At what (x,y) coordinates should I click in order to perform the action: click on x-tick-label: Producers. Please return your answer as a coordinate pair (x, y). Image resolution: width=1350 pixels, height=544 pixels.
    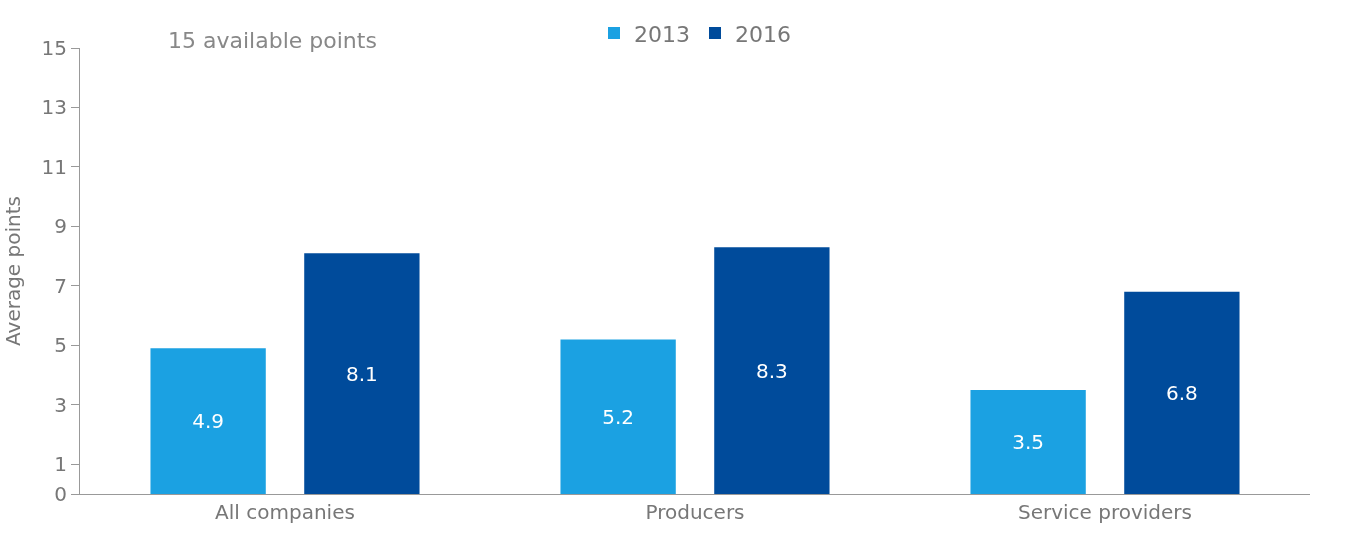
    Looking at the image, I should click on (695, 512).